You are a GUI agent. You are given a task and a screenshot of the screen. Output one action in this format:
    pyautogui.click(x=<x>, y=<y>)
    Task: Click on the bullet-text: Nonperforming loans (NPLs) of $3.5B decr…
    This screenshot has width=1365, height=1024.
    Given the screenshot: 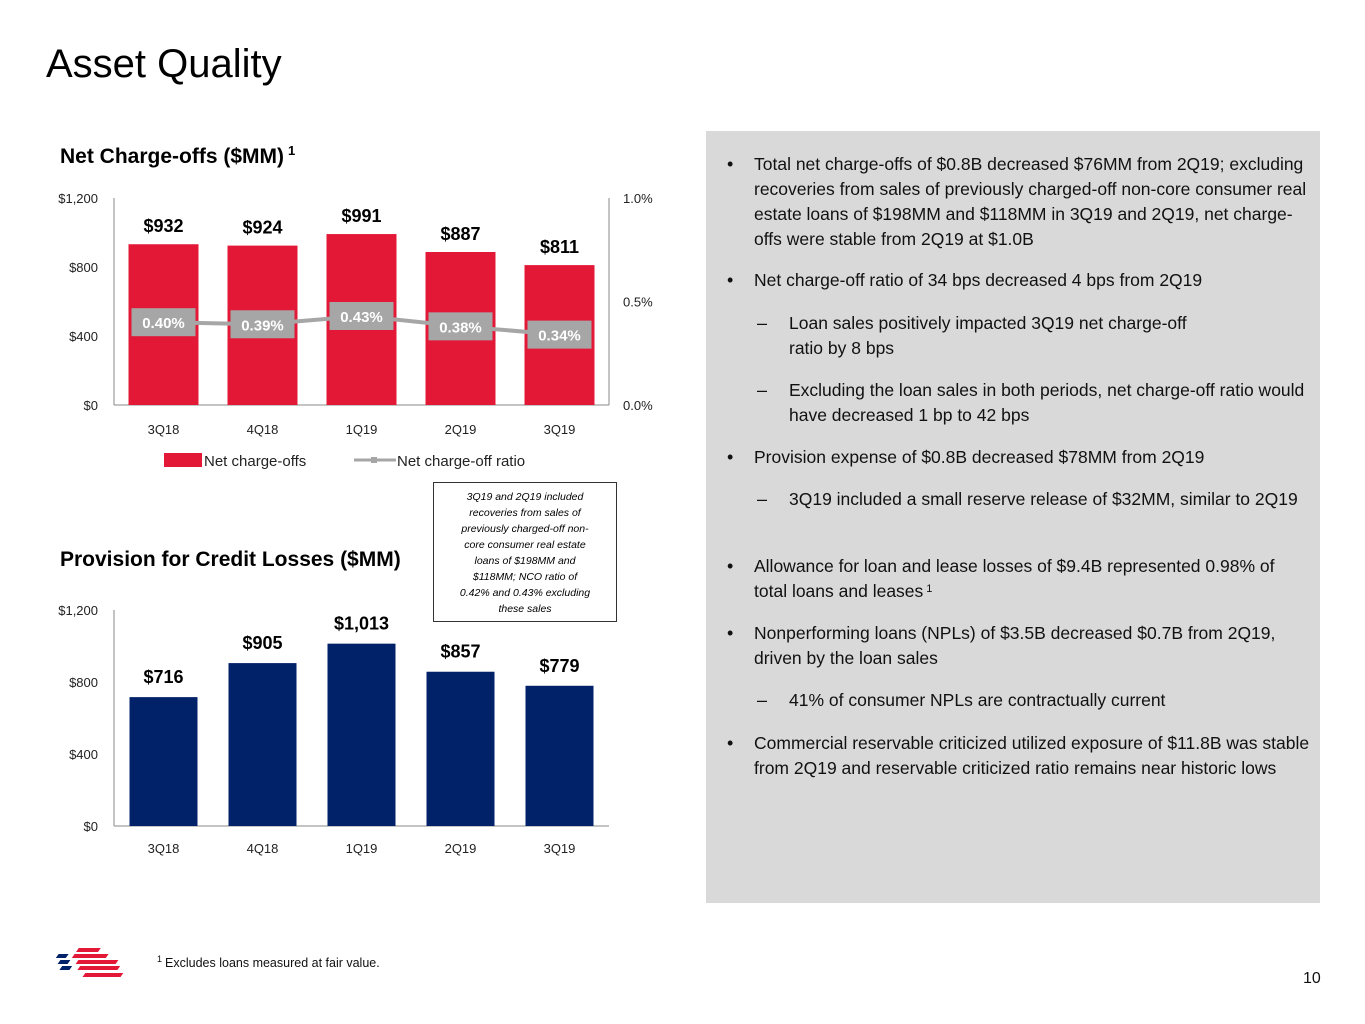 What is the action you would take?
    pyautogui.click(x=1015, y=645)
    